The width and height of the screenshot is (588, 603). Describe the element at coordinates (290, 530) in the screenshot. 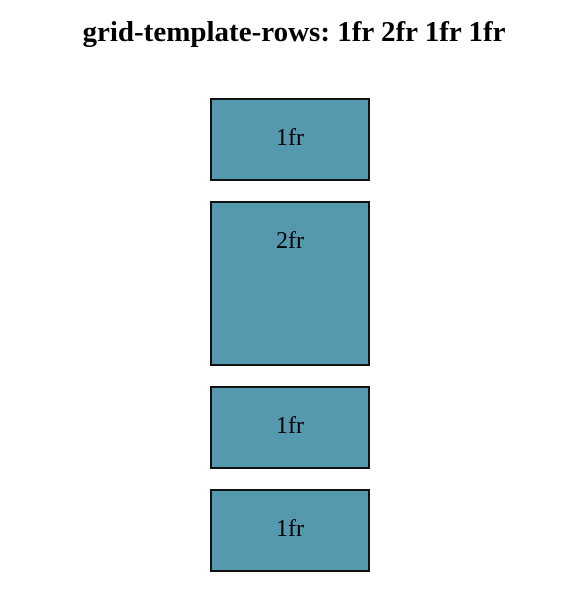

I see `grid-item-4: 1fr` at that location.